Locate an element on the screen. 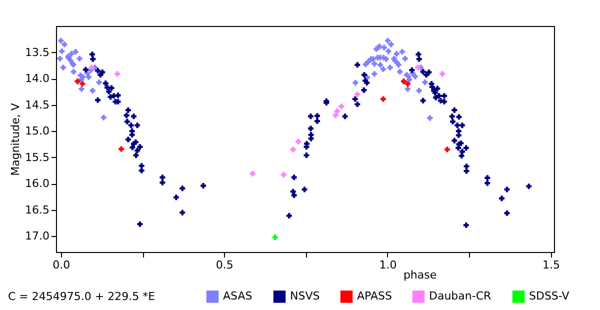  y-tick-label: 16.5 is located at coordinates (37, 209).